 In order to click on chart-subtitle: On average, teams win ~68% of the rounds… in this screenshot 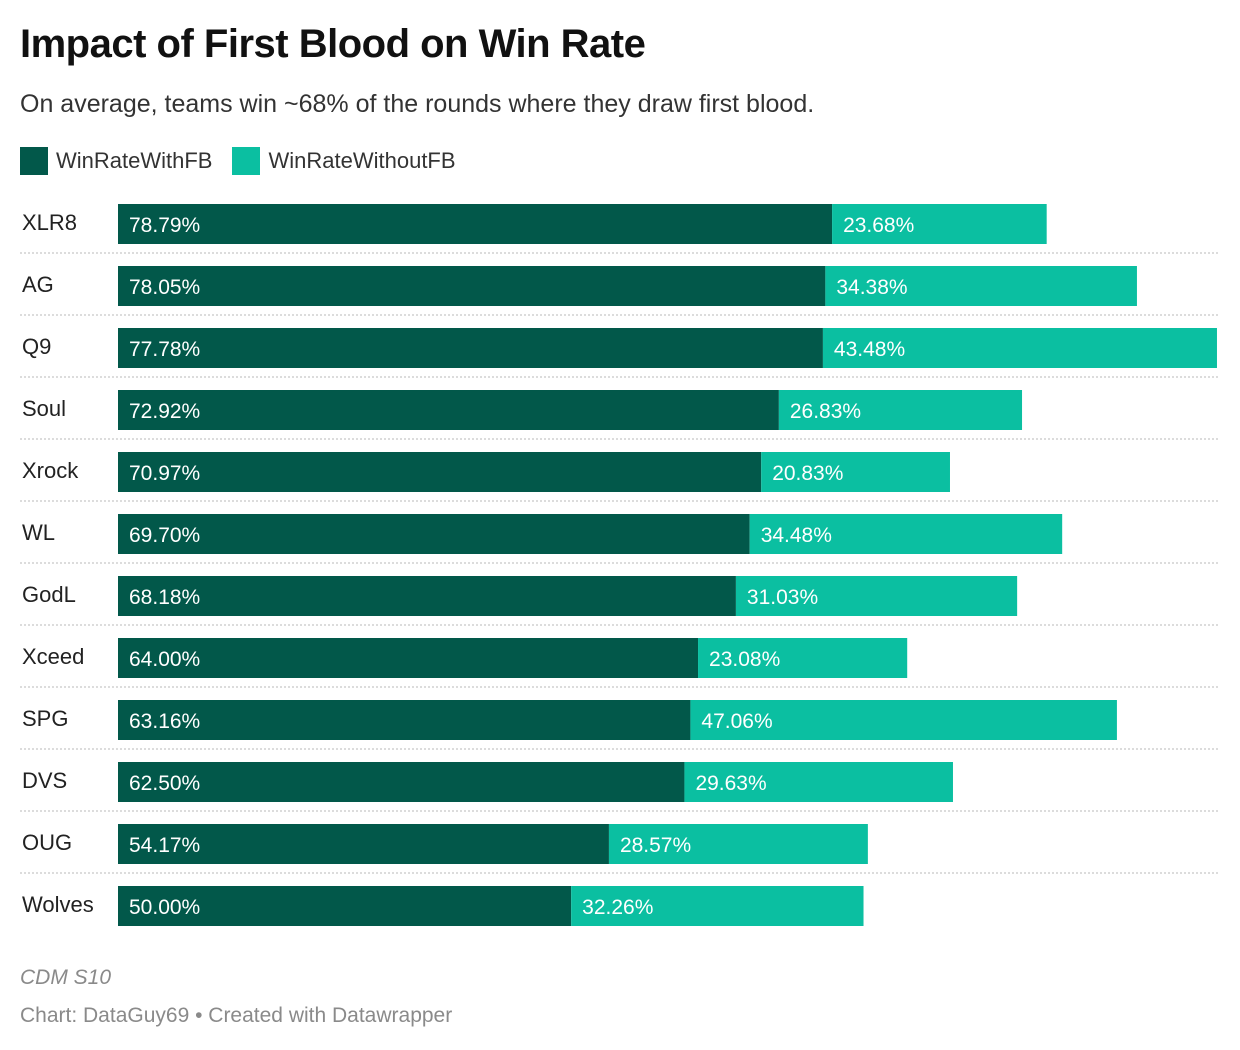, I will do `click(417, 104)`.